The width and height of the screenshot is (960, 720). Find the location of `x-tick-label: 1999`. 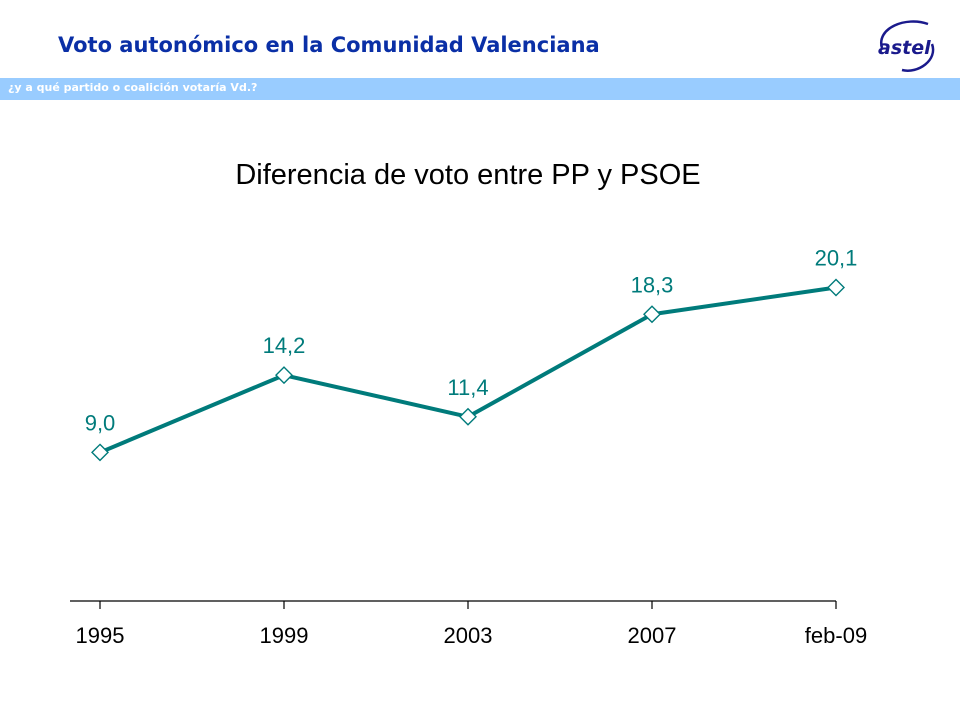

x-tick-label: 1999 is located at coordinates (284, 635).